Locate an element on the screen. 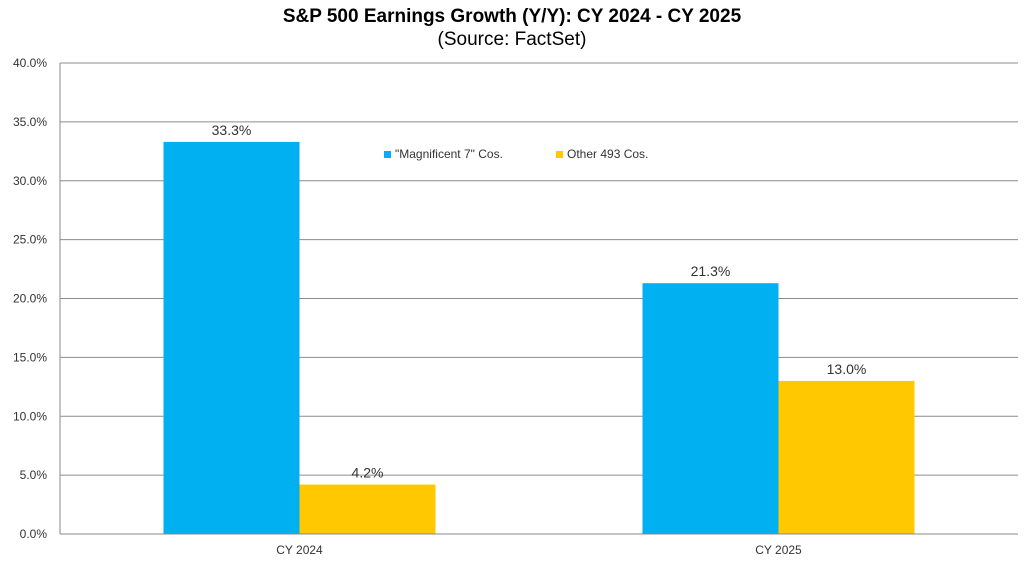 The height and width of the screenshot is (564, 1024). data-label: 13.0% is located at coordinates (847, 369).